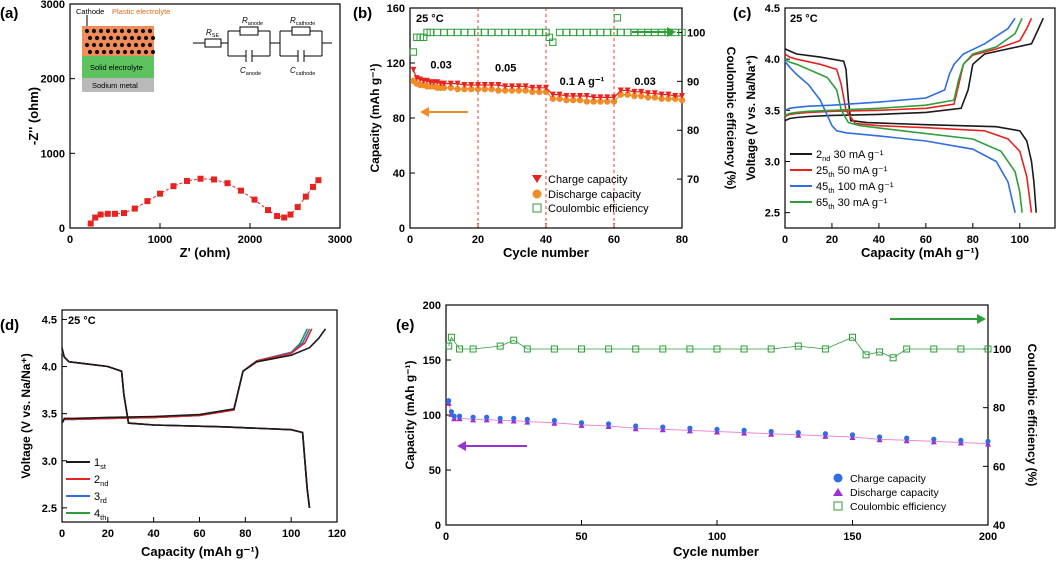 This screenshot has width=1063, height=563. Describe the element at coordinates (115, 85) in the screenshot. I see `inset-label-sodium: Sodium metal` at that location.